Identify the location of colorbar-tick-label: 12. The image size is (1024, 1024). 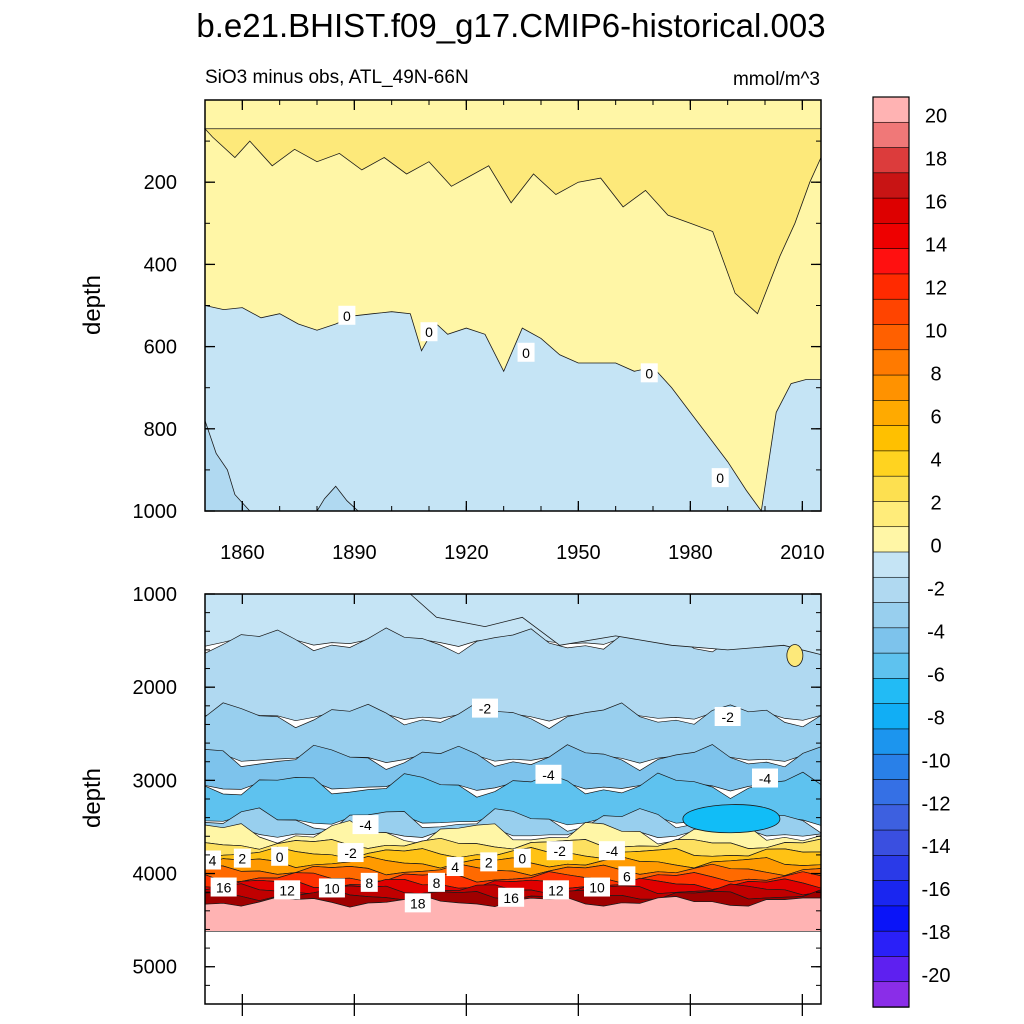
(936, 289).